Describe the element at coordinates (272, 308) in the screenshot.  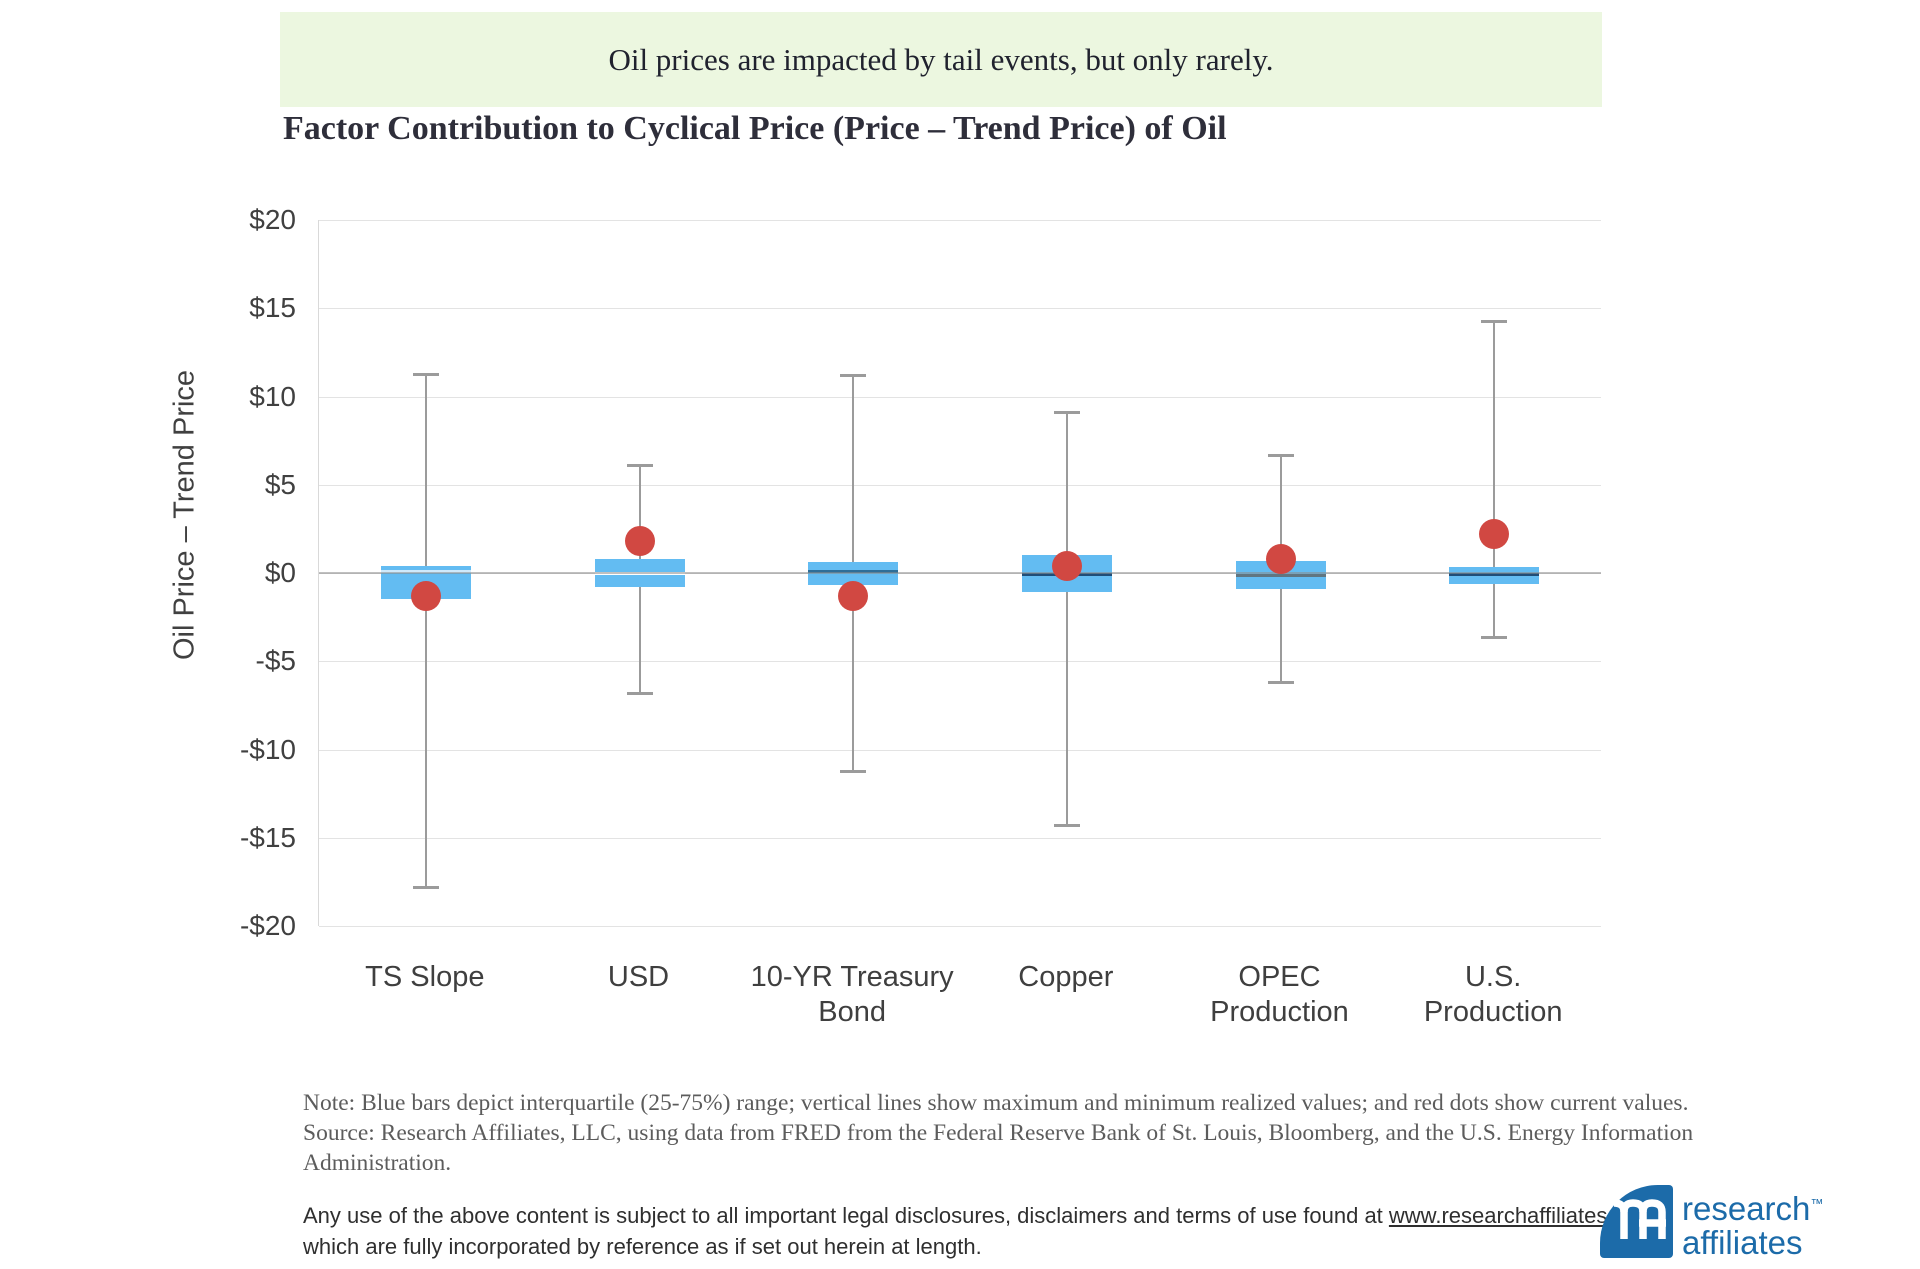
I see `y-tick-label: $15` at that location.